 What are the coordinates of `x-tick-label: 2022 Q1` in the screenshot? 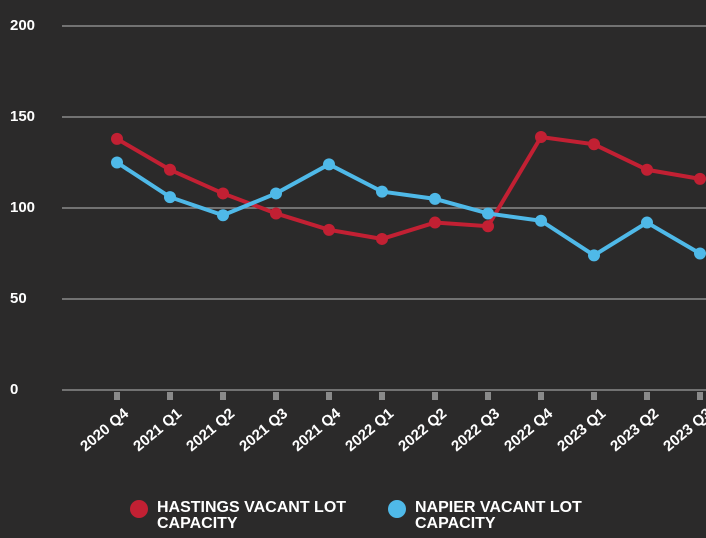 It's located at (369, 430).